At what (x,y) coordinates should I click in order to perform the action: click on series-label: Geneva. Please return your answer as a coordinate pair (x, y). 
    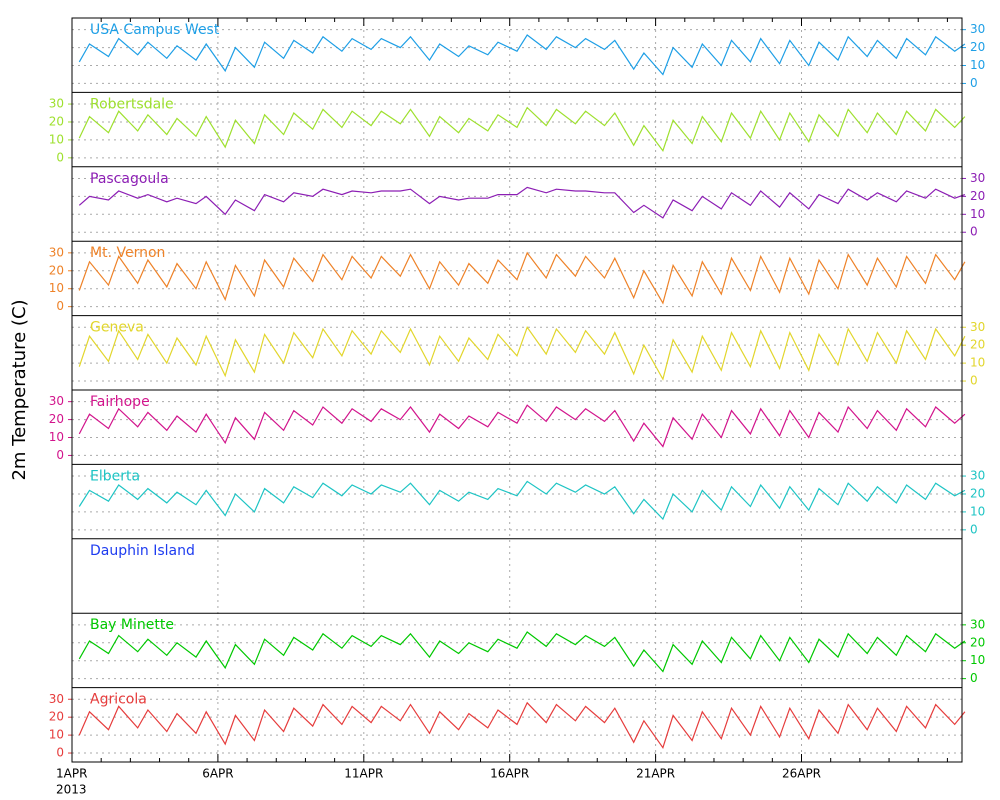
    Looking at the image, I should click on (117, 328).